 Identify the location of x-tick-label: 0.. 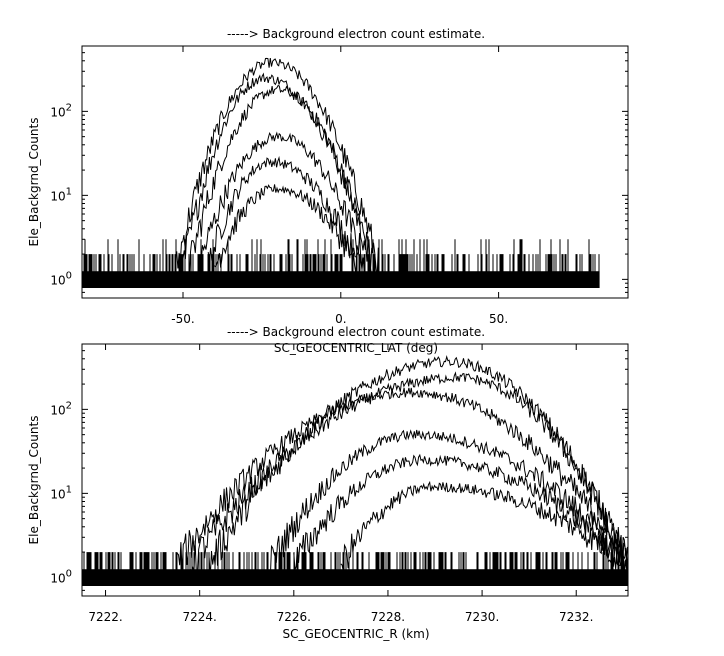
(340, 319).